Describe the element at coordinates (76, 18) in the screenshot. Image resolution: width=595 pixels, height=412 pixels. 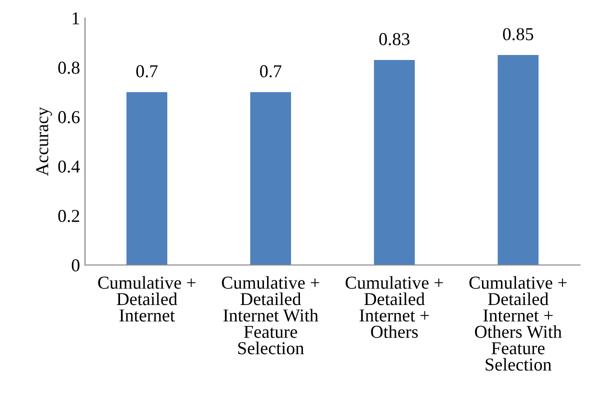
I see `y-tick-label: 1` at that location.